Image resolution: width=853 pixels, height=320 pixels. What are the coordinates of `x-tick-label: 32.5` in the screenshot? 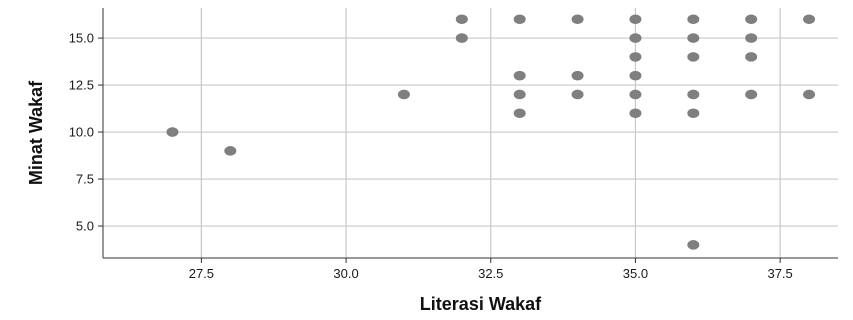 It's located at (490, 273).